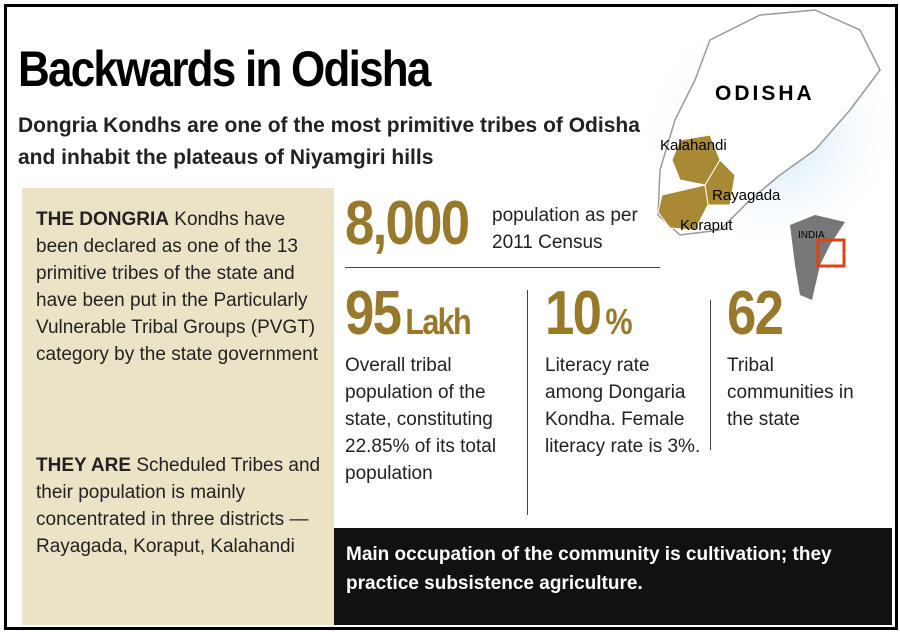 The height and width of the screenshot is (632, 900). Describe the element at coordinates (811, 235) in the screenshot. I see `map-label: INDIA` at that location.